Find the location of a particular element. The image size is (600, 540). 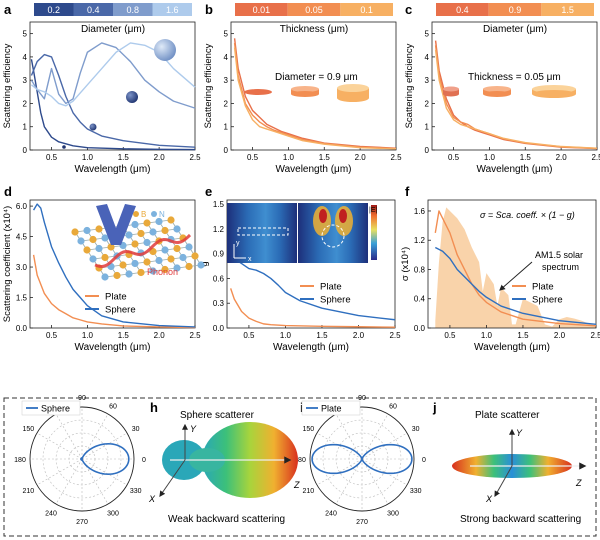

panel-label-h: h is located at coordinates (154, 407).